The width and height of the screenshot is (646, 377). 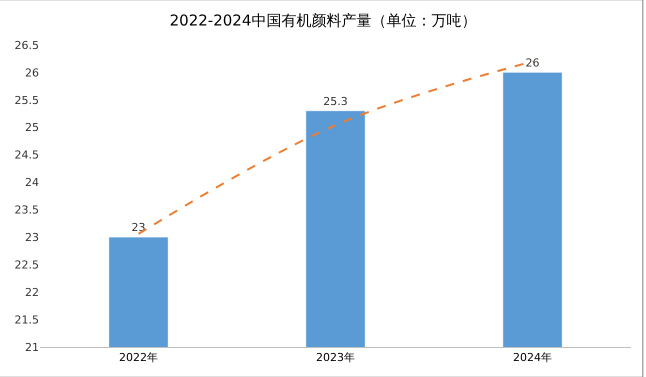 I want to click on x-tick-label: 2022年, so click(x=138, y=357).